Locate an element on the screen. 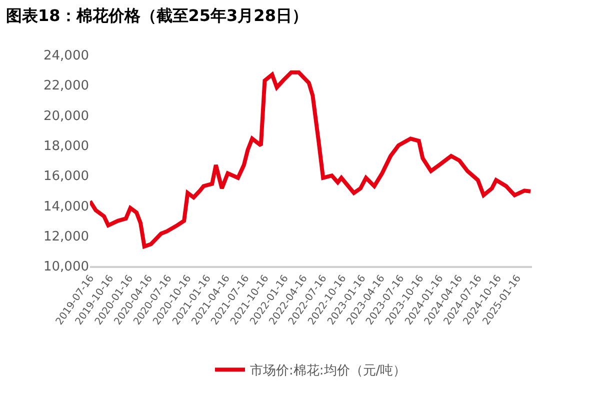 This screenshot has height=396, width=602. y-tick-label: 14,000 is located at coordinates (66, 206).